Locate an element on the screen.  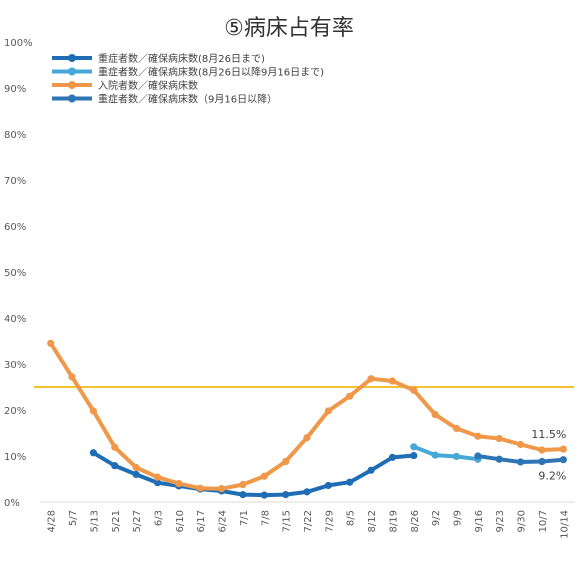
x-tick-label: 6/17 is located at coordinates (201, 521).